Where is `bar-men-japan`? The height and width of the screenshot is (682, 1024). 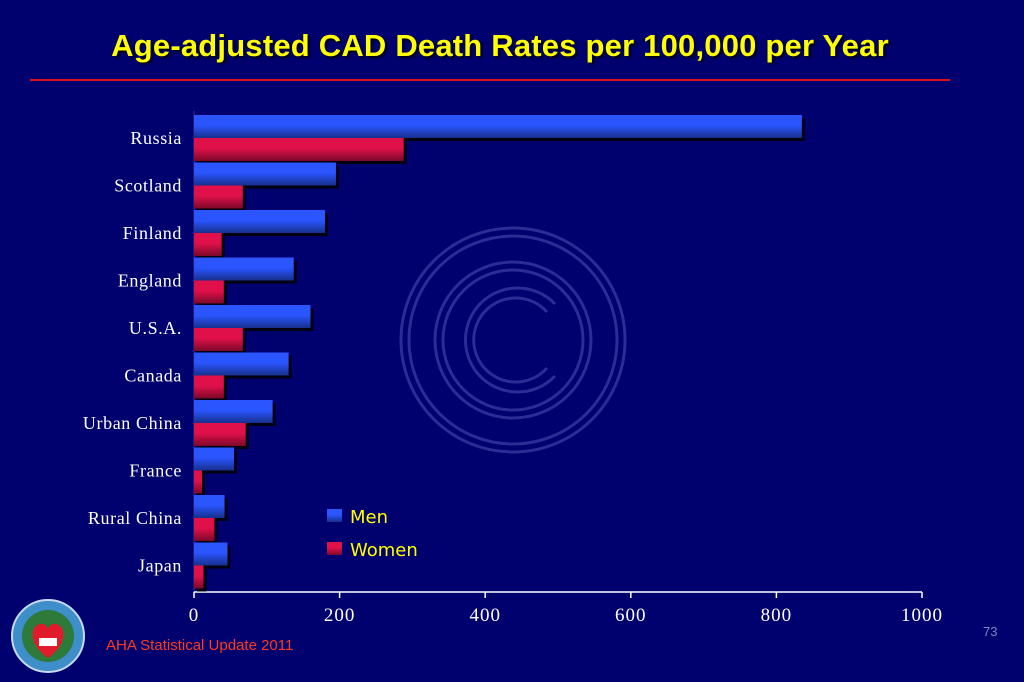
bar-men-japan is located at coordinates (211, 554).